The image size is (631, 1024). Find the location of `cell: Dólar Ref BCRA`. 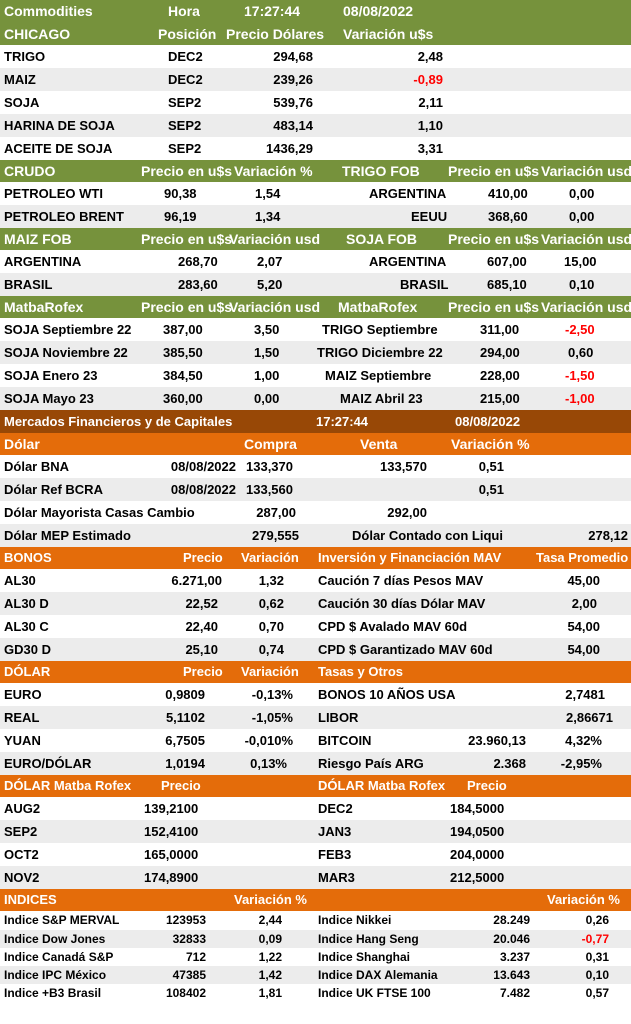

cell: Dólar Ref BCRA is located at coordinates (53, 489).